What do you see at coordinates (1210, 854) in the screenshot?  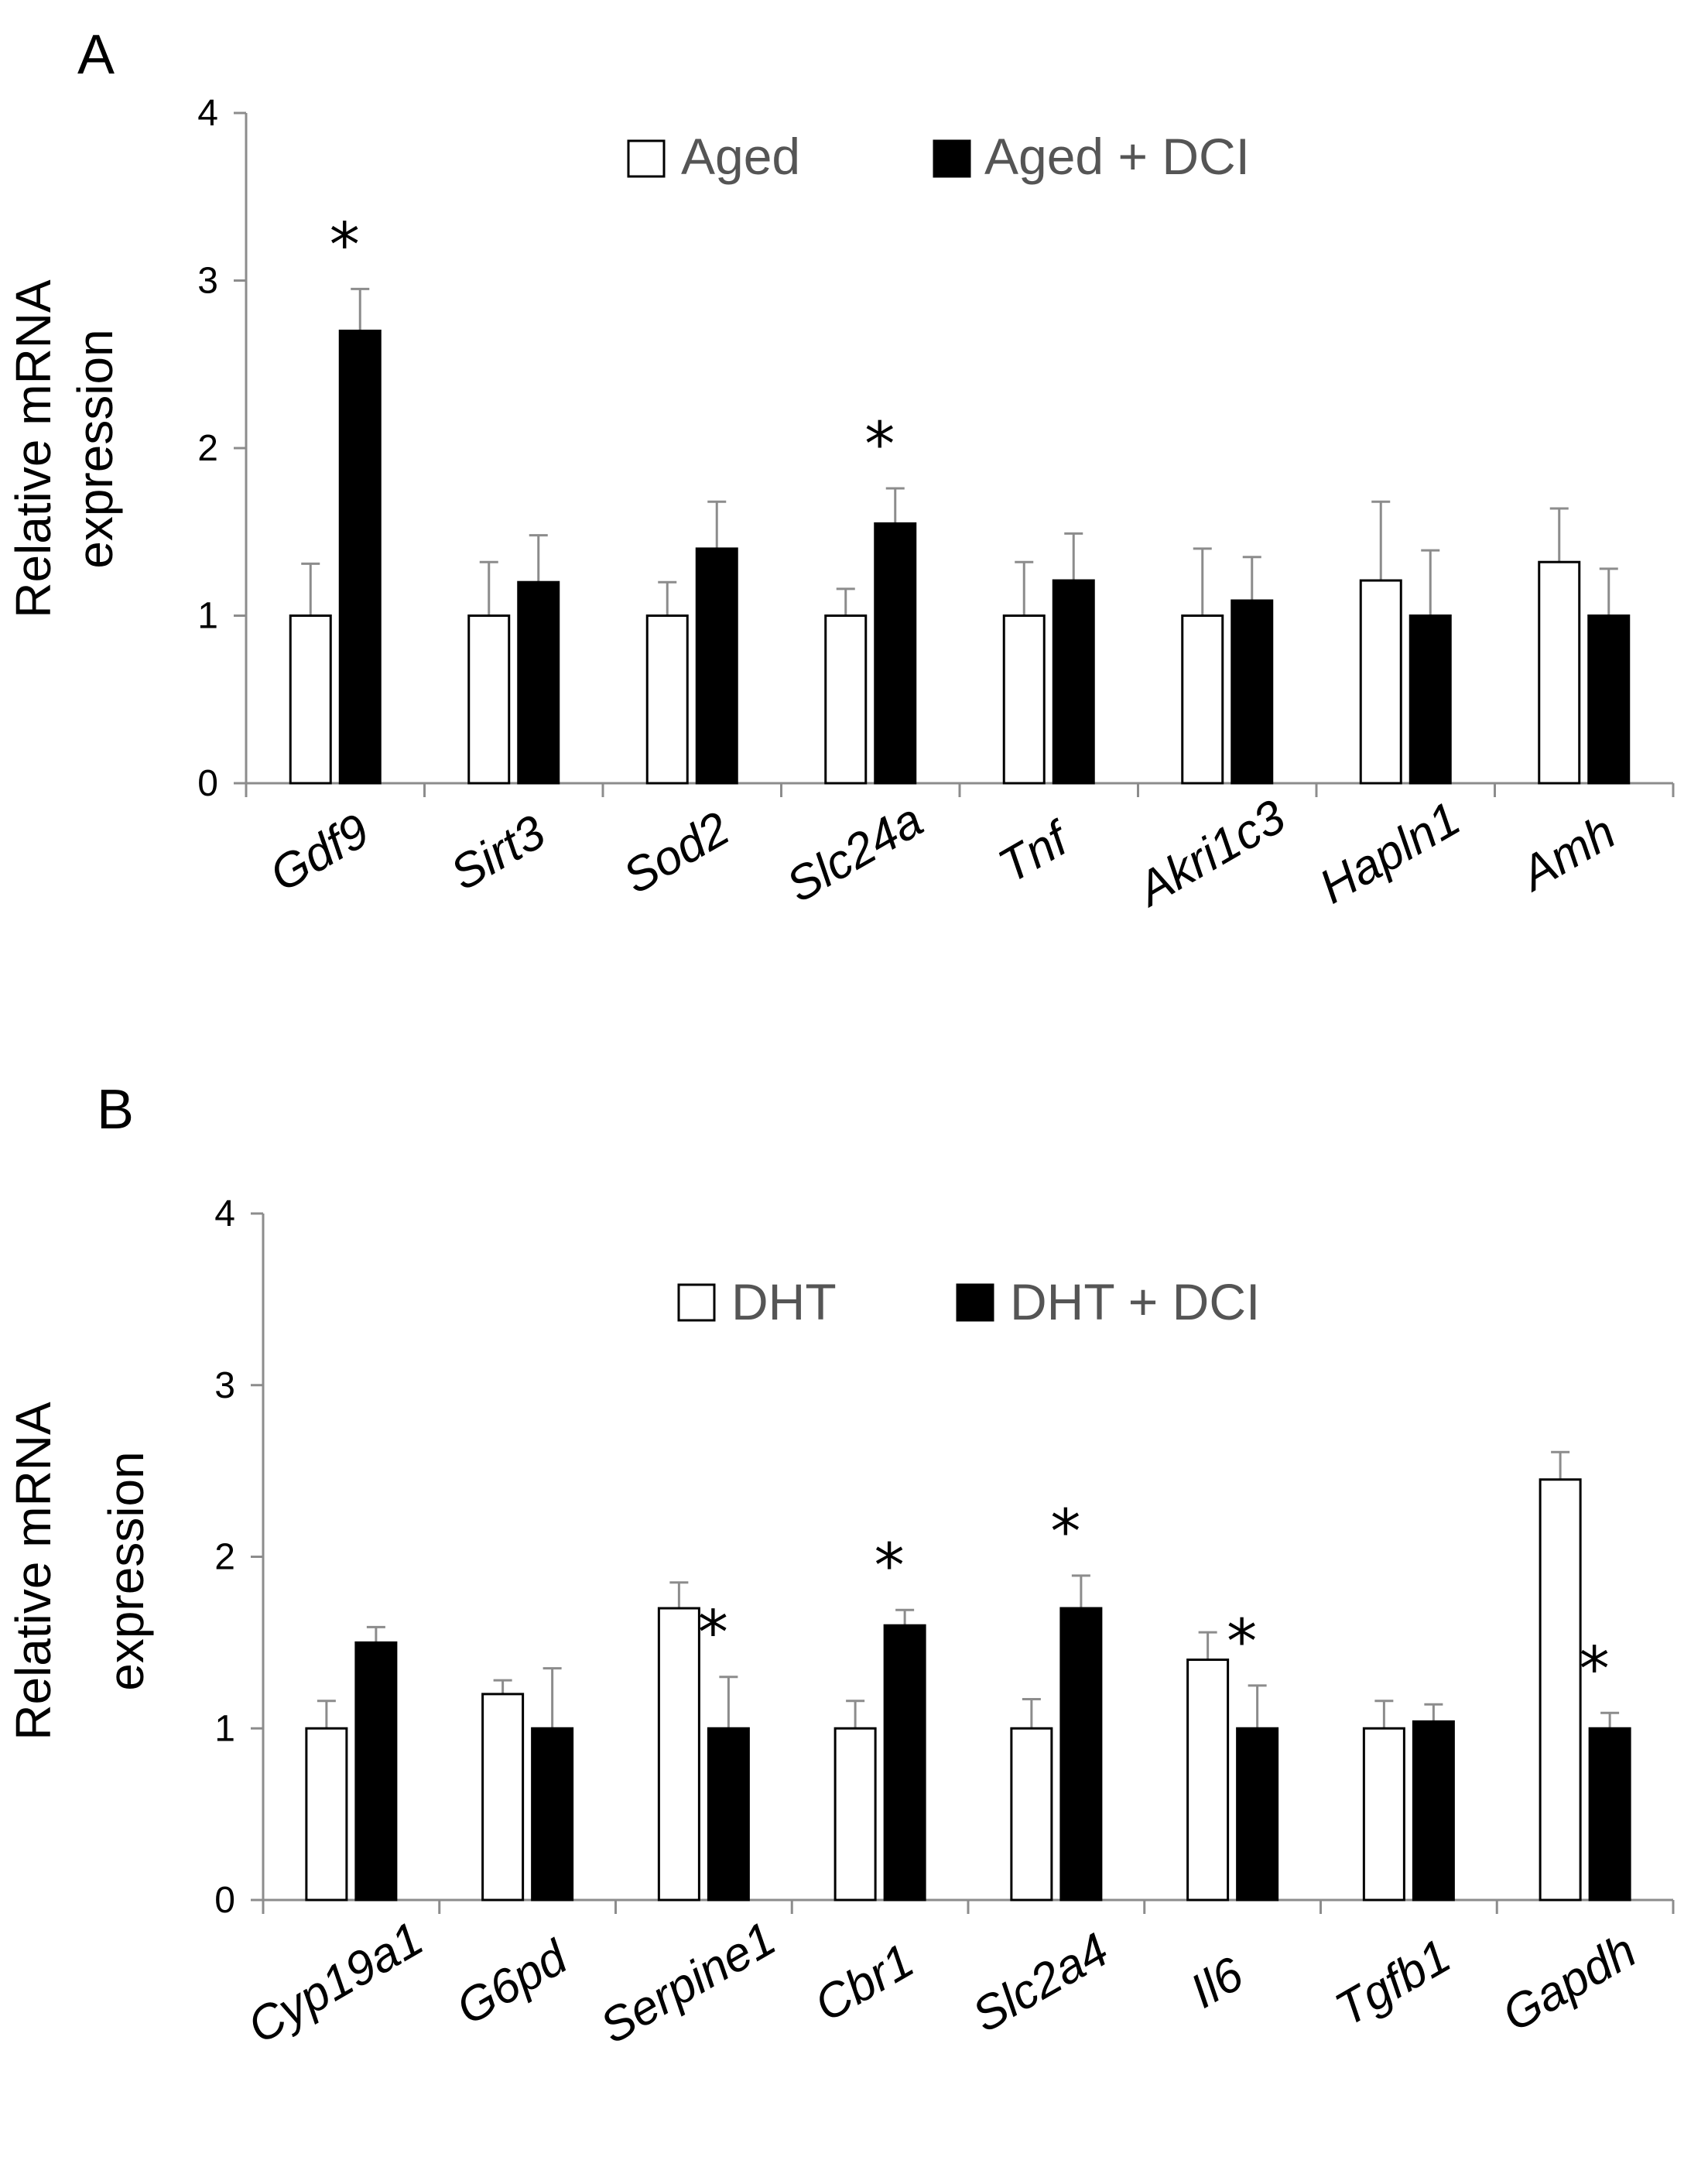 I see `category-label: Akri1c3` at bounding box center [1210, 854].